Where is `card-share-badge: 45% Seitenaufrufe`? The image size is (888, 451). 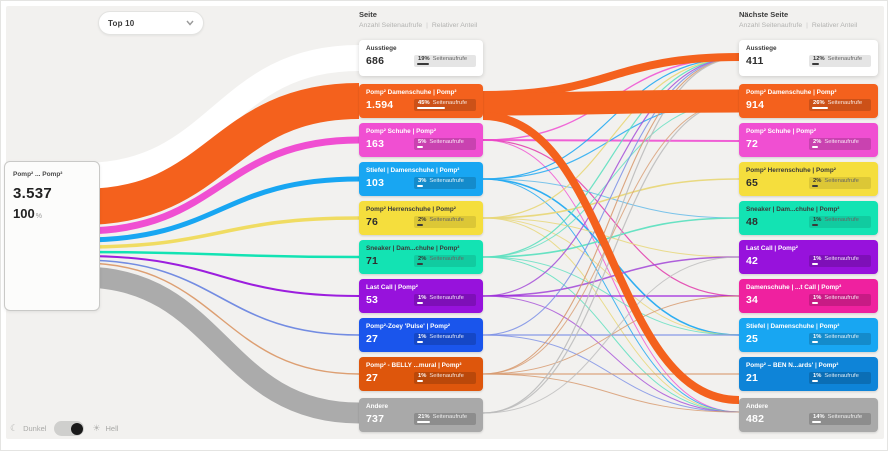 card-share-badge: 45% Seitenaufrufe is located at coordinates (445, 105).